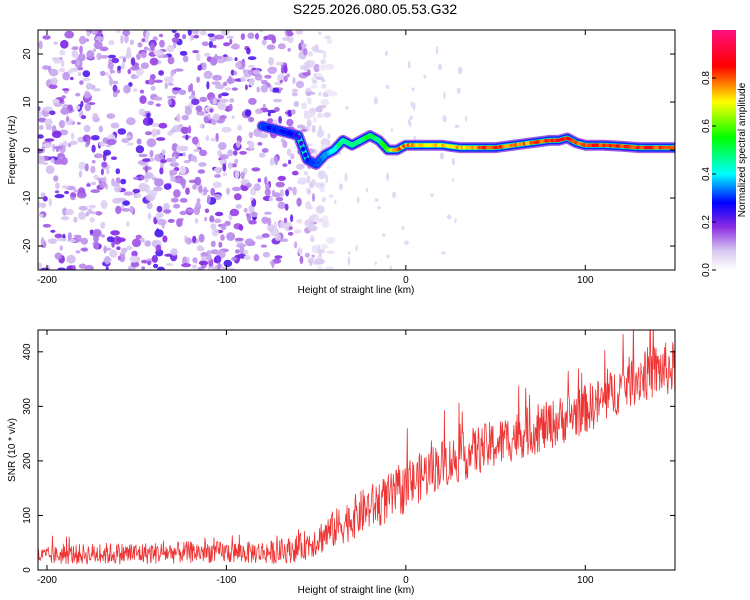 The height and width of the screenshot is (600, 750). Describe the element at coordinates (706, 78) in the screenshot. I see `colorbar-tick-label: 0.8` at that location.